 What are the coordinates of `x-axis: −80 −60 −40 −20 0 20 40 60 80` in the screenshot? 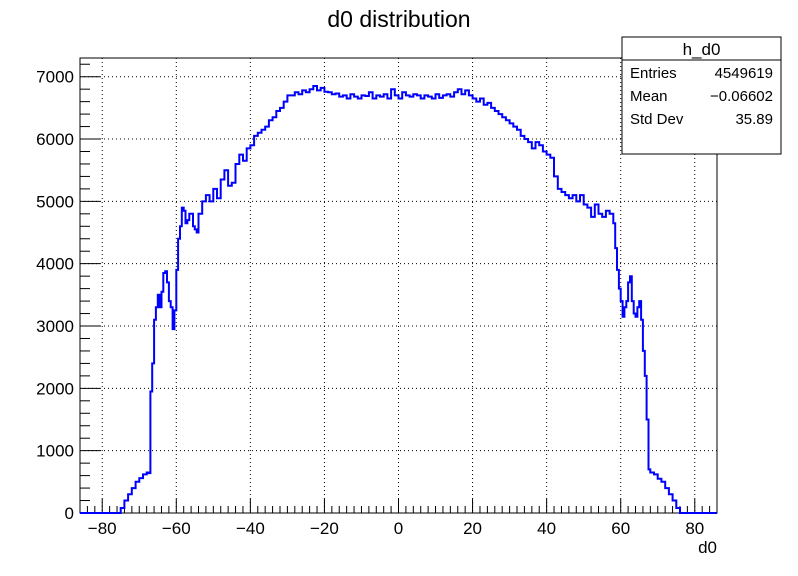 It's located at (398, 518).